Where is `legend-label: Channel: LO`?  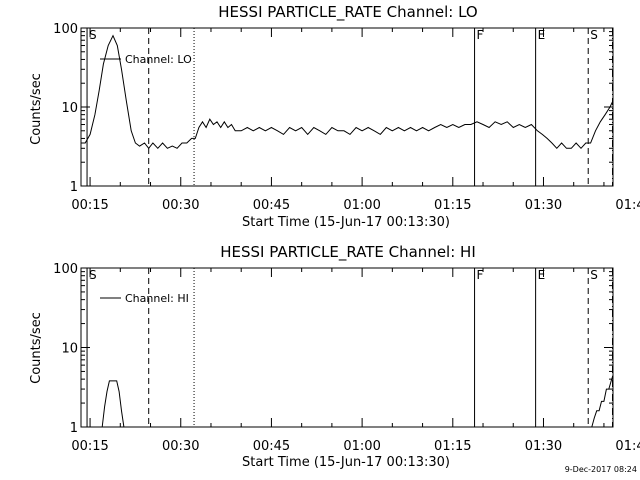
legend-label: Channel: LO is located at coordinates (158, 59).